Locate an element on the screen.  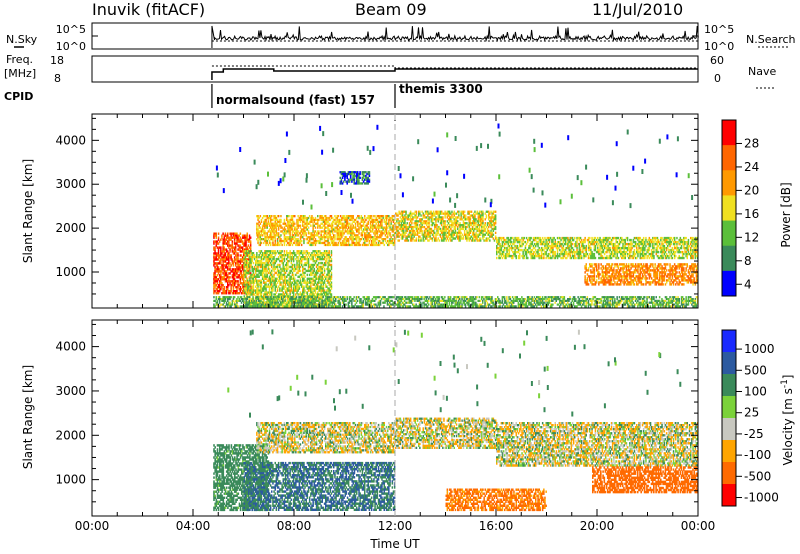
noise-left-tick-bottom: 10^0 is located at coordinates (71, 46).